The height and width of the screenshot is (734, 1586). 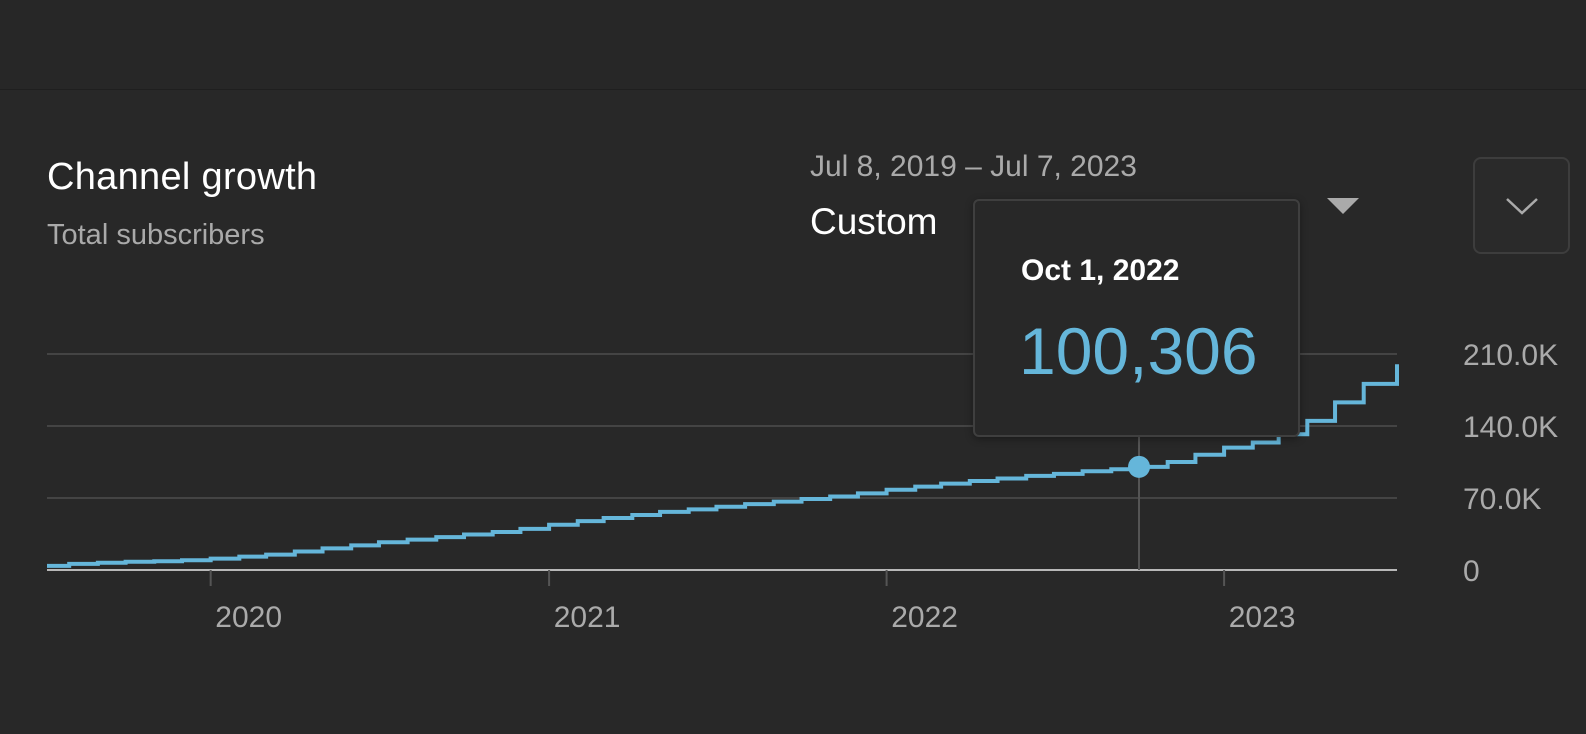 I want to click on card-subtitle: Total subscribers, so click(x=156, y=235).